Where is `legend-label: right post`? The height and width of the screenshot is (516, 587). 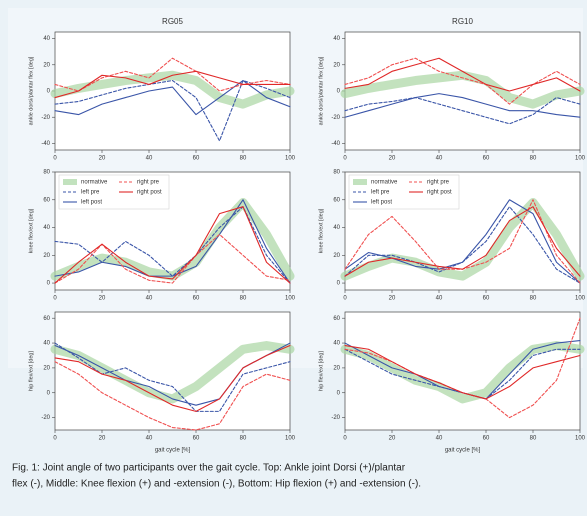
legend-label: right post is located at coordinates (439, 193).